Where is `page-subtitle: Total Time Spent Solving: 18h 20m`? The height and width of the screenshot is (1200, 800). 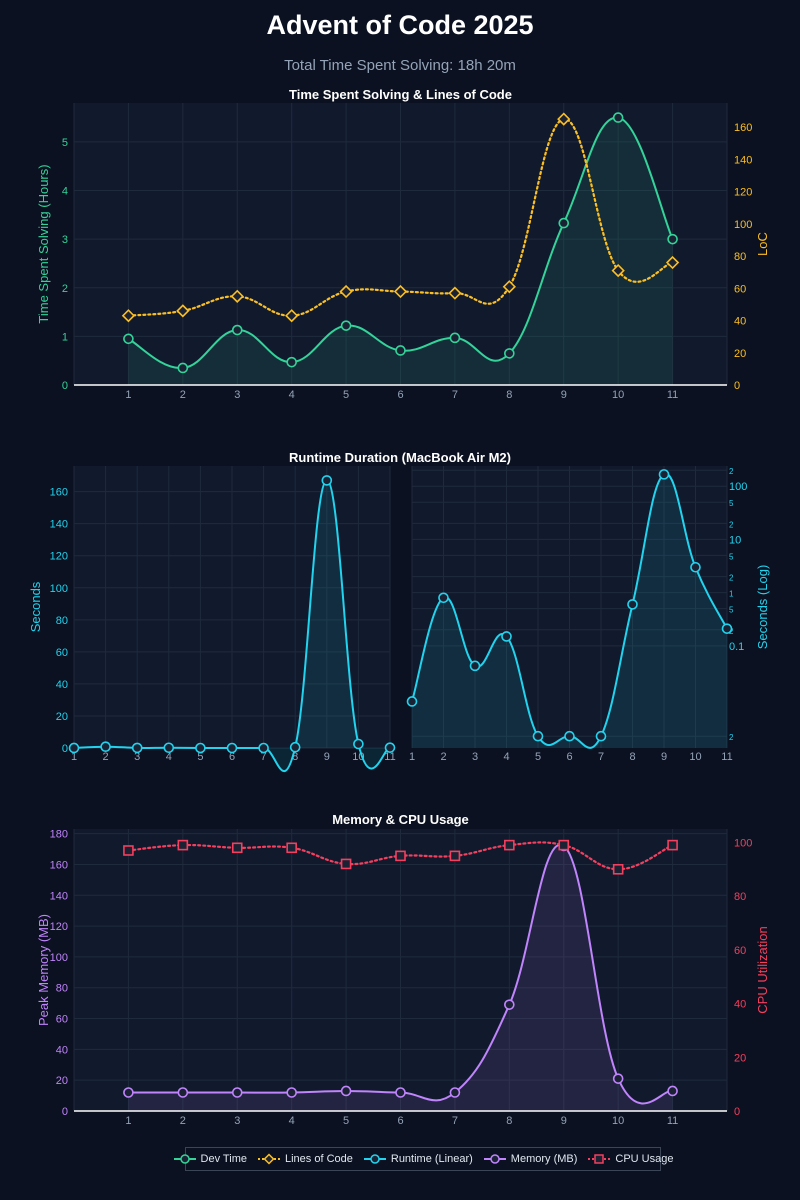
page-subtitle: Total Time Spent Solving: 18h 20m is located at coordinates (400, 65).